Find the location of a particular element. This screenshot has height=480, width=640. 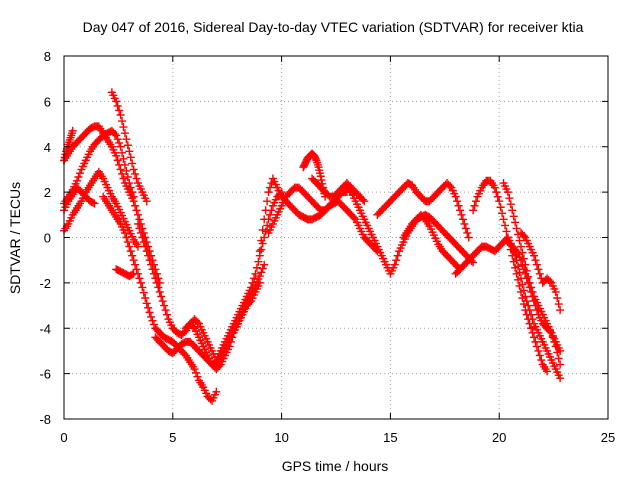

y-axis-label: SDTVAR / TECUs is located at coordinates (15, 238).